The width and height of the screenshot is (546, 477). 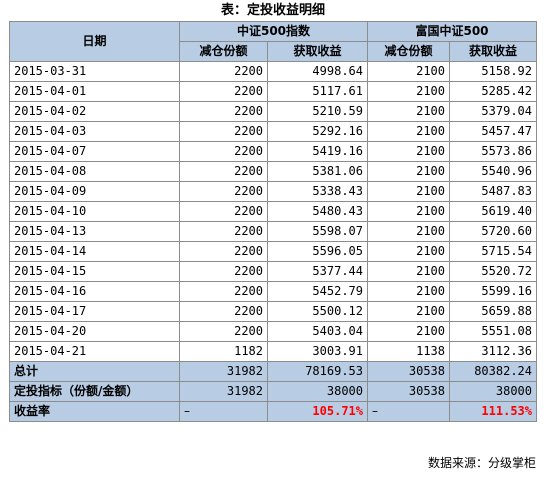 What do you see at coordinates (408, 391) in the screenshot?
I see `indicator-b-reduce: 30538` at bounding box center [408, 391].